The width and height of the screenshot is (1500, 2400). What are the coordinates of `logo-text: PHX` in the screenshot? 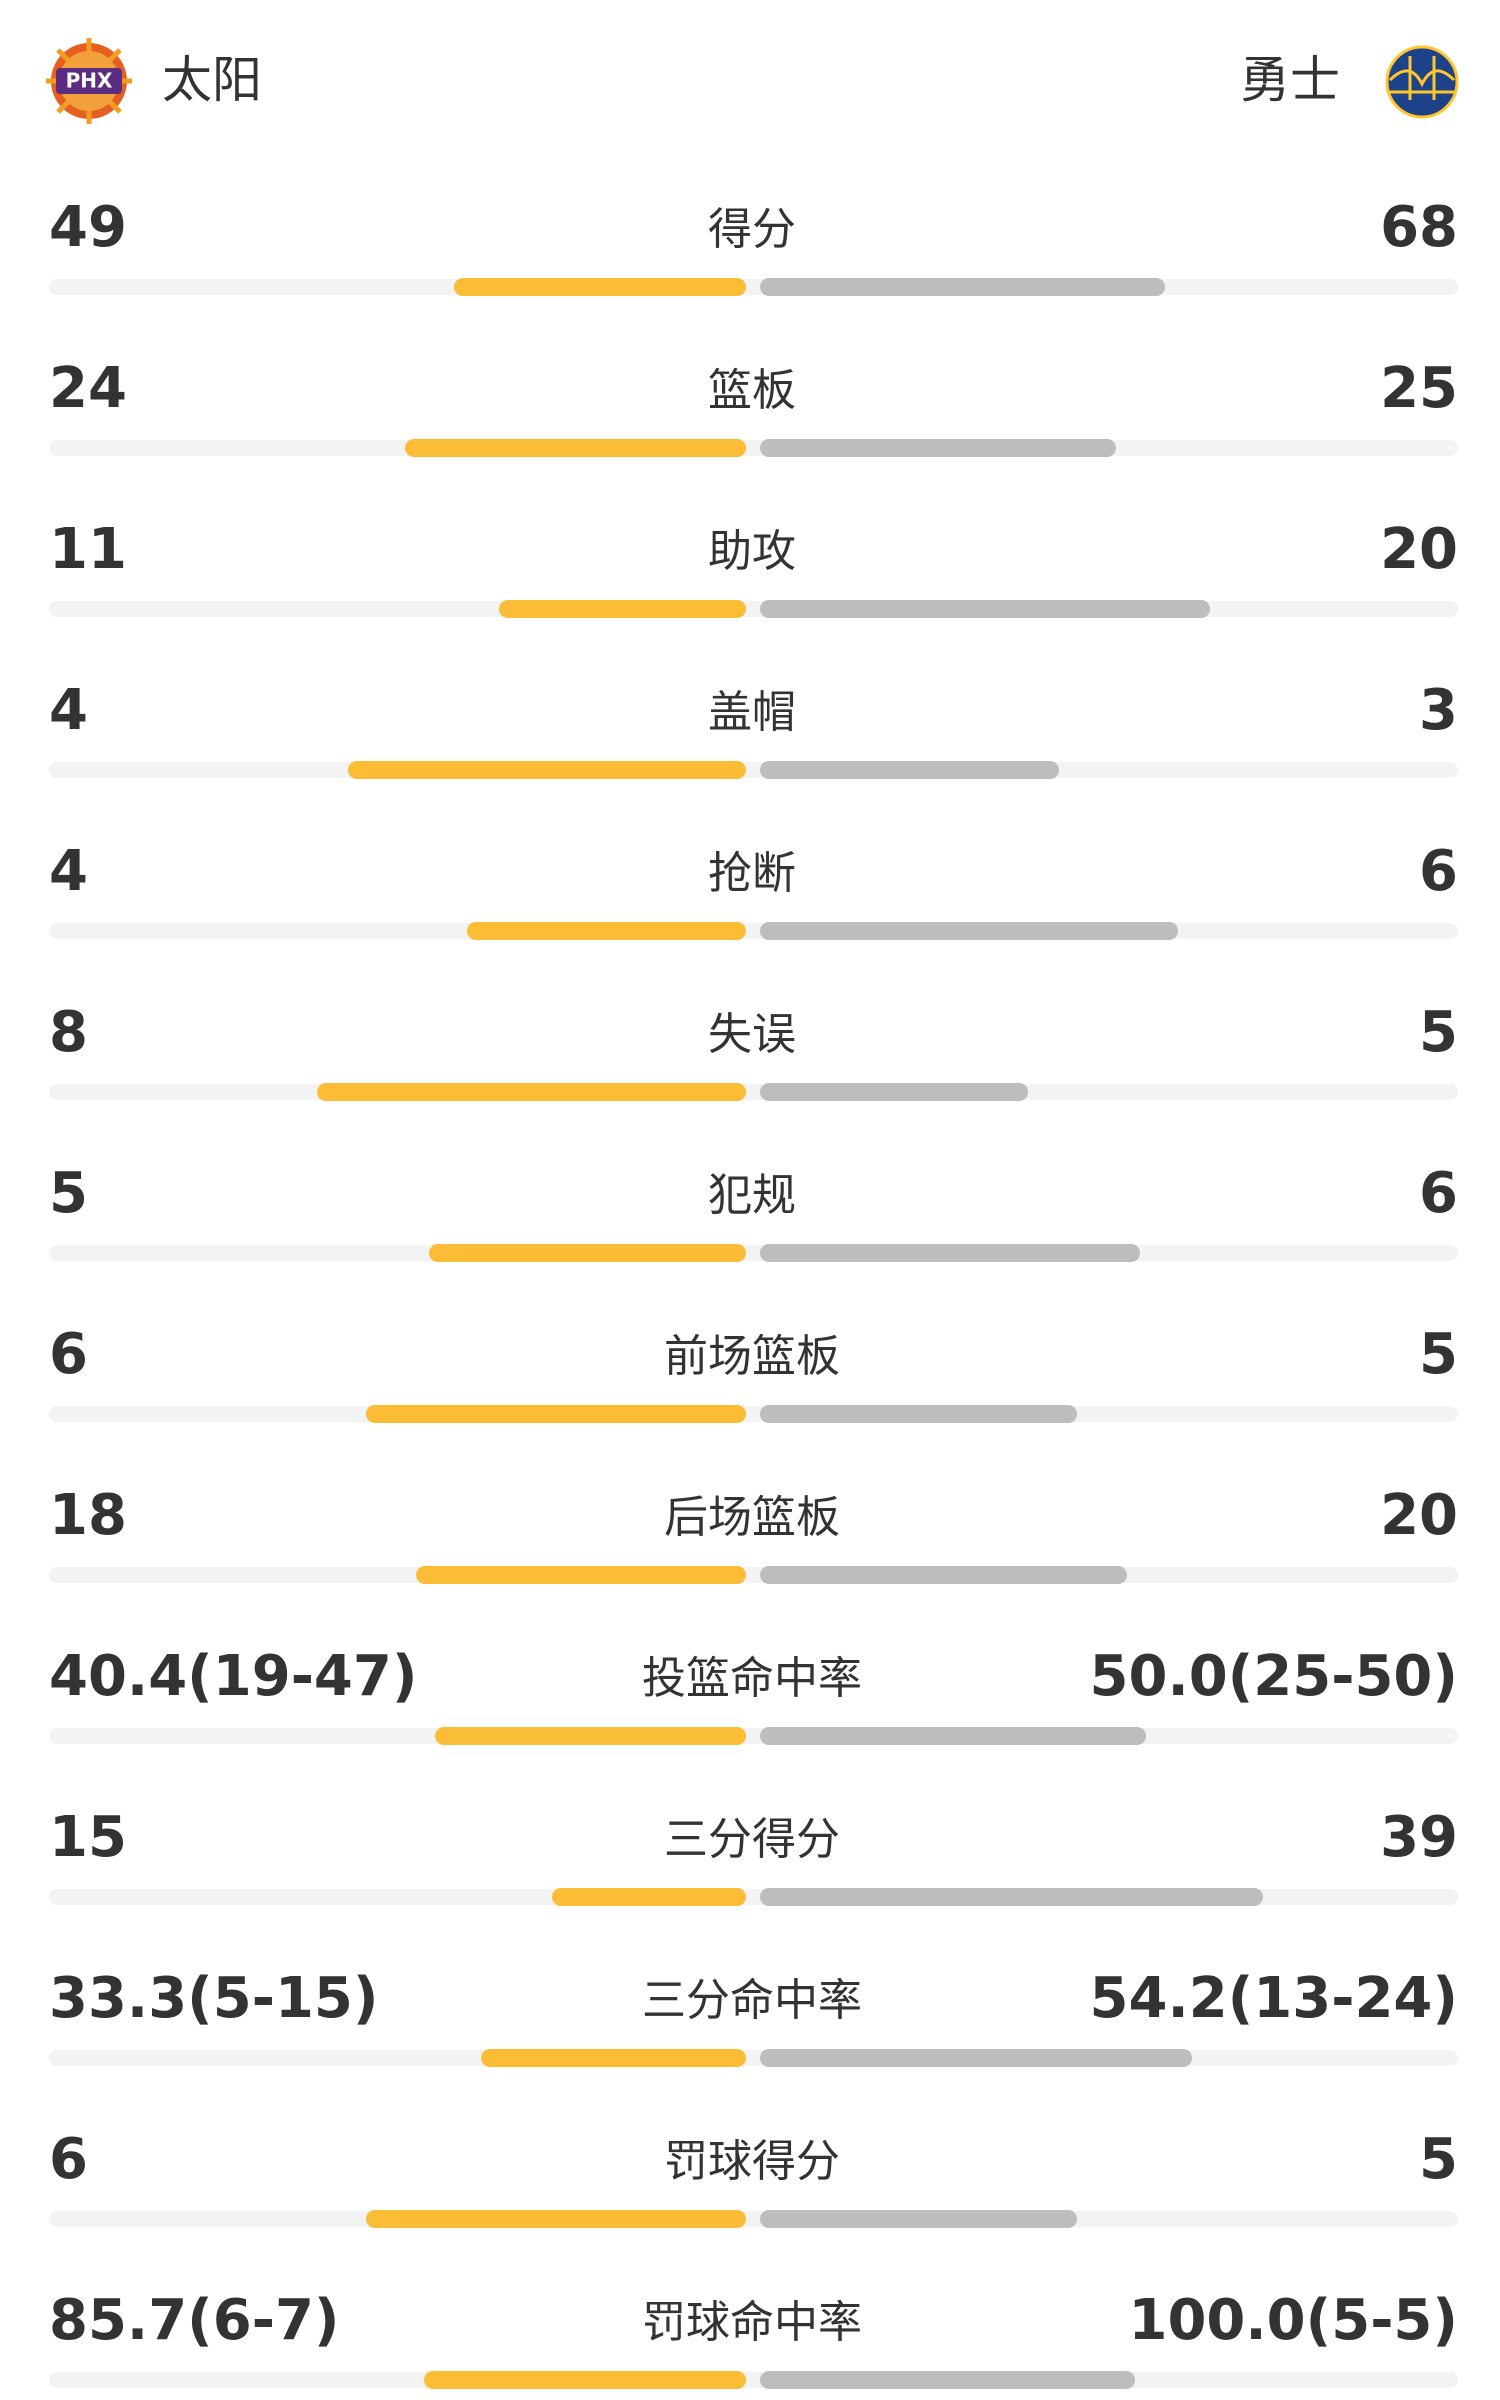 It's located at (89, 81).